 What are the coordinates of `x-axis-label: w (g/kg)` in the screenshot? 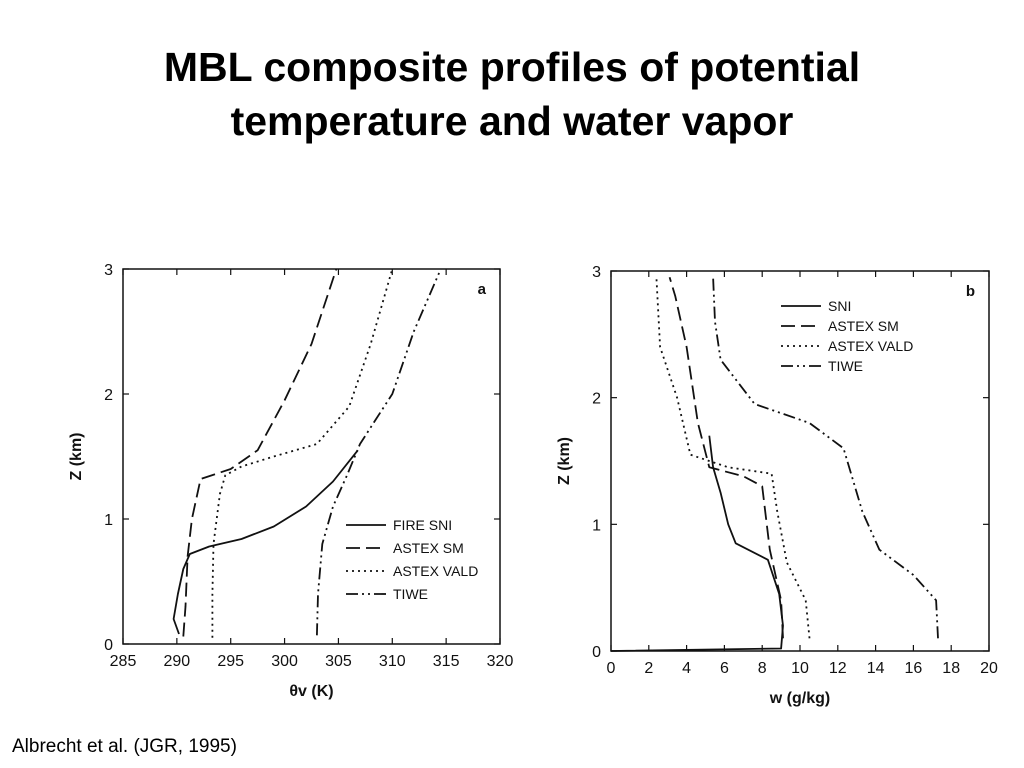 It's located at (799, 698).